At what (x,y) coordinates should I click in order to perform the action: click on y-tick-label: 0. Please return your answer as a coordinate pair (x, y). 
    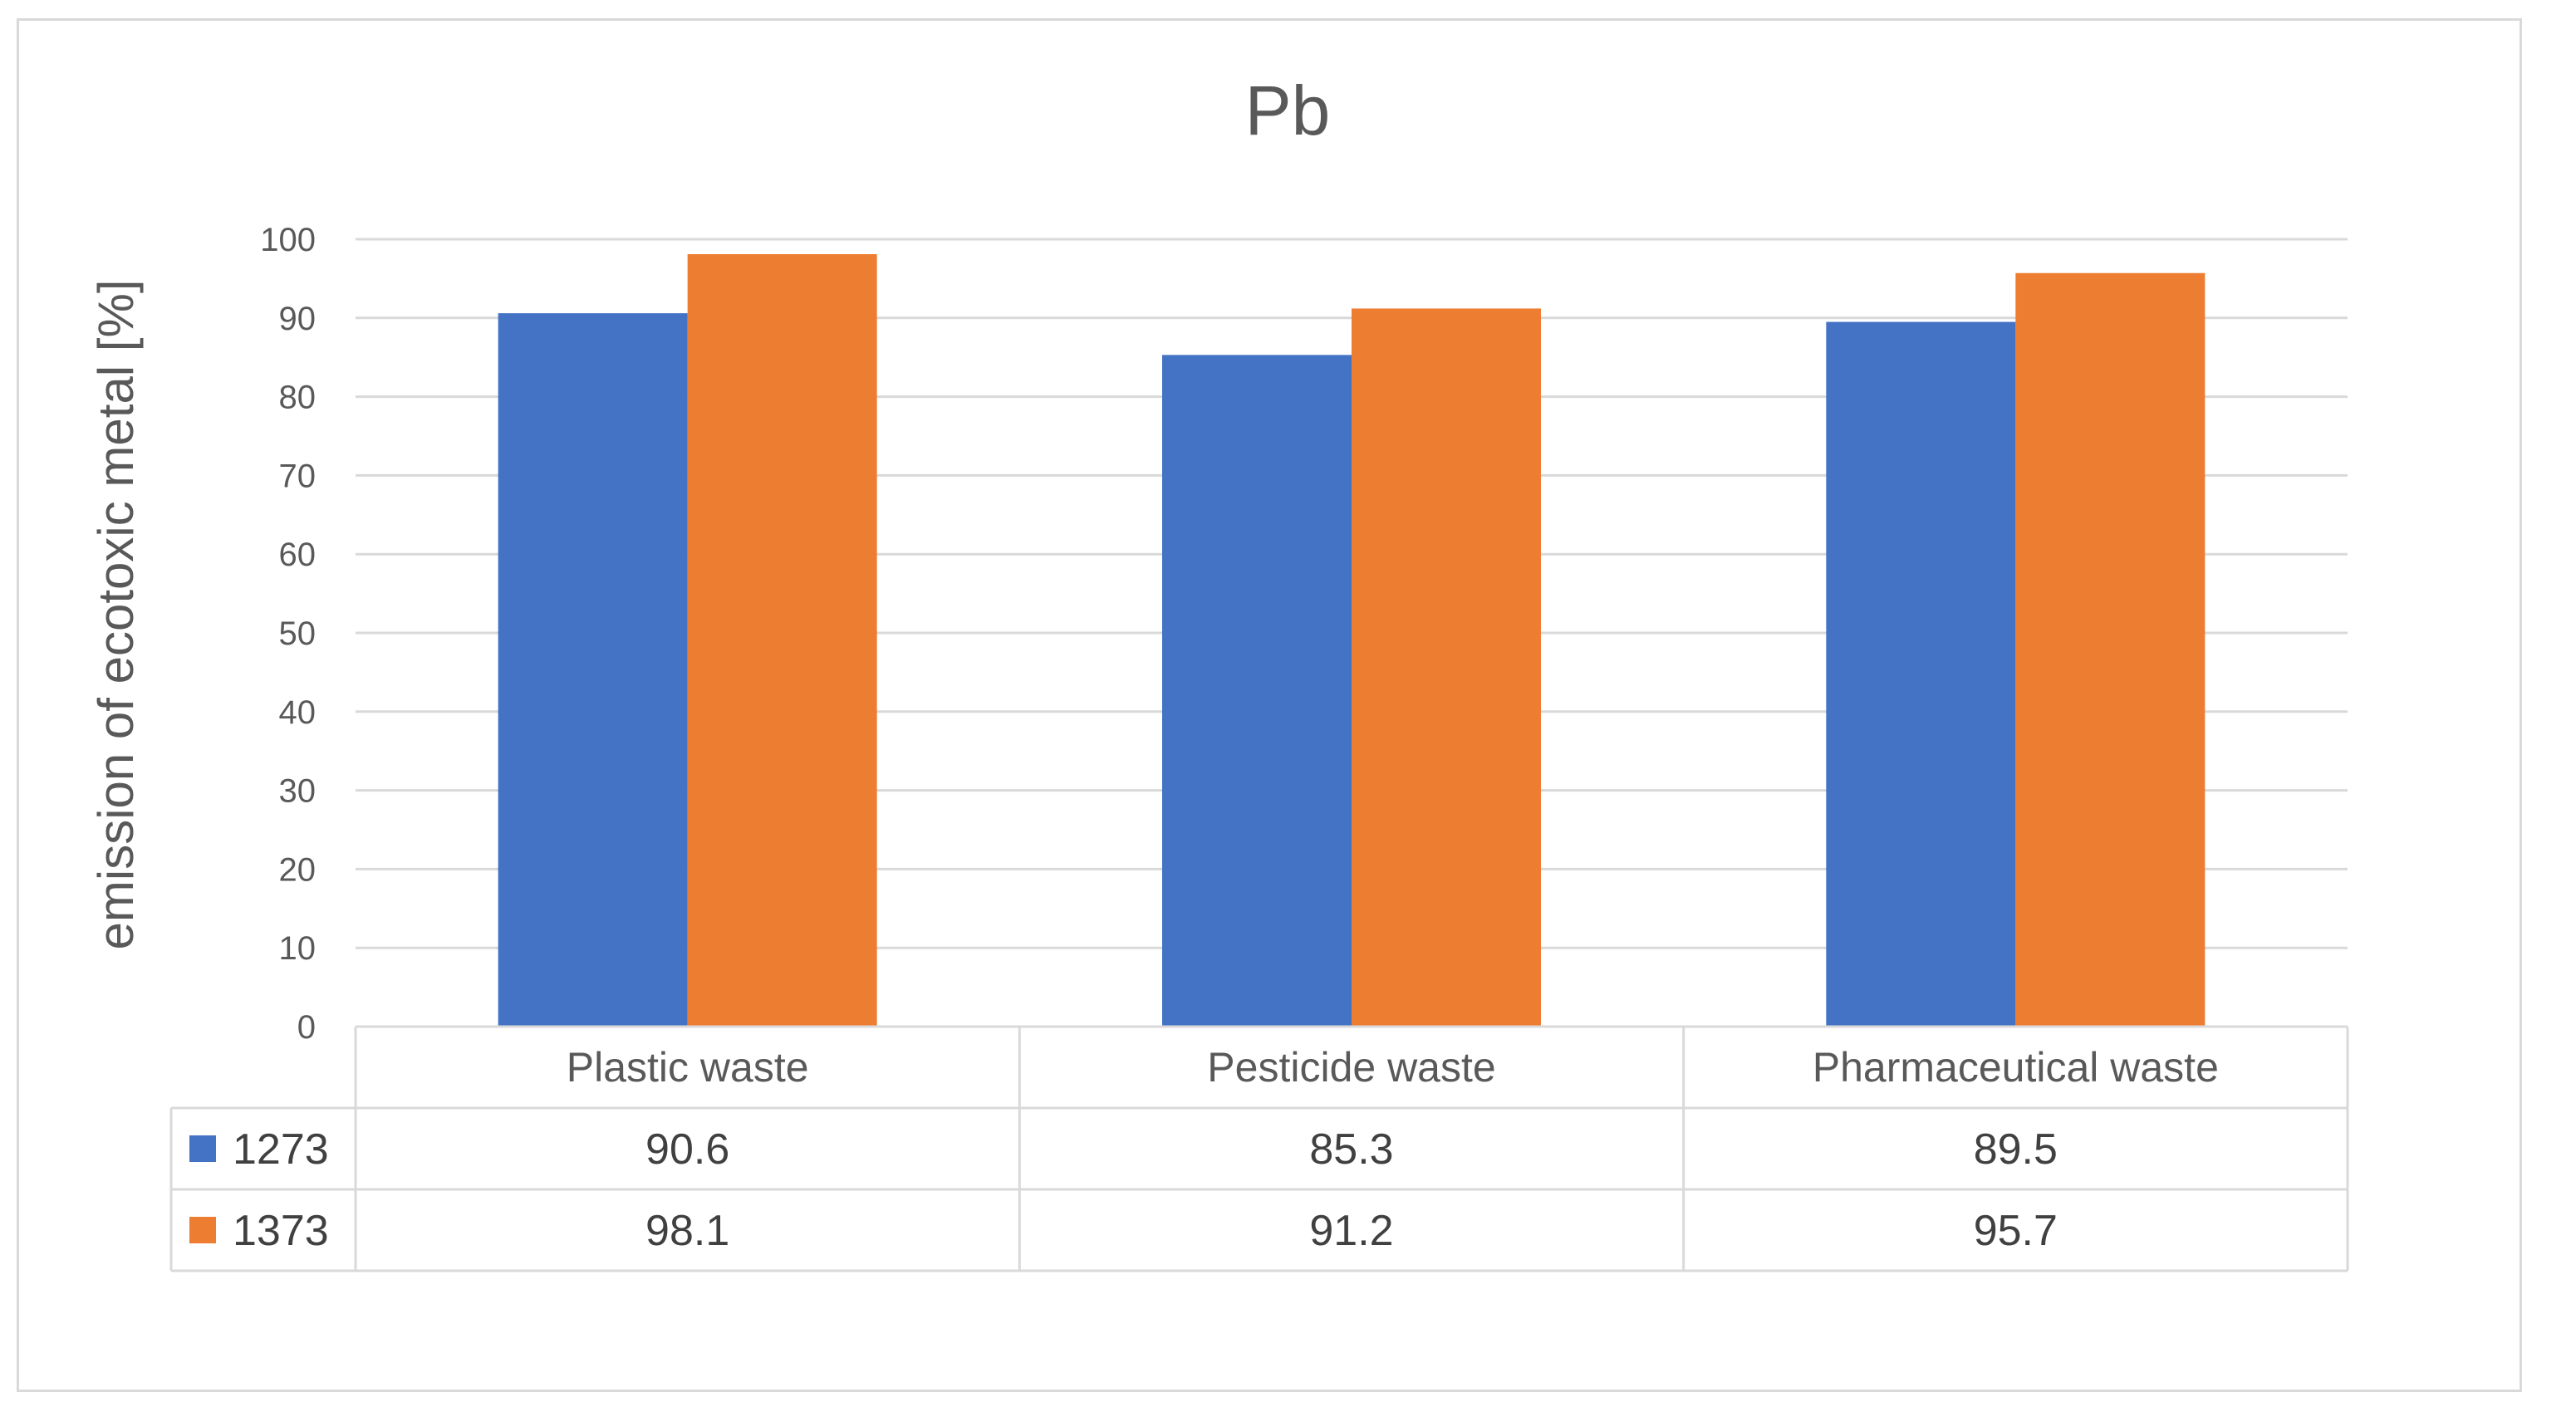
    Looking at the image, I should click on (306, 1027).